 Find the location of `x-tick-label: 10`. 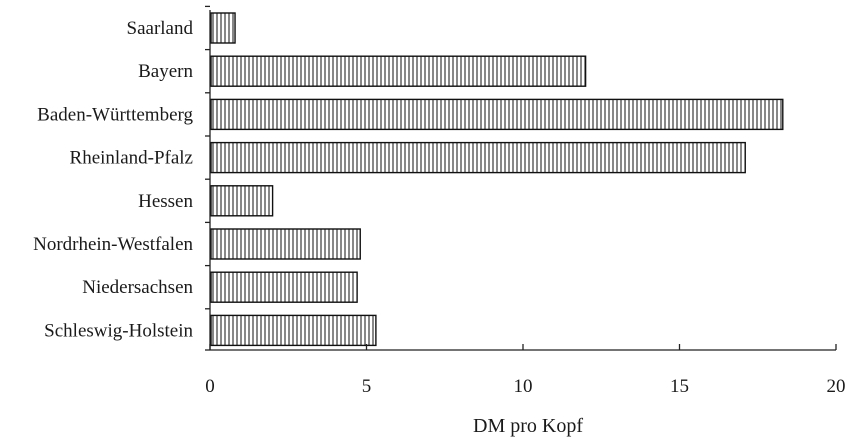

x-tick-label: 10 is located at coordinates (523, 386).